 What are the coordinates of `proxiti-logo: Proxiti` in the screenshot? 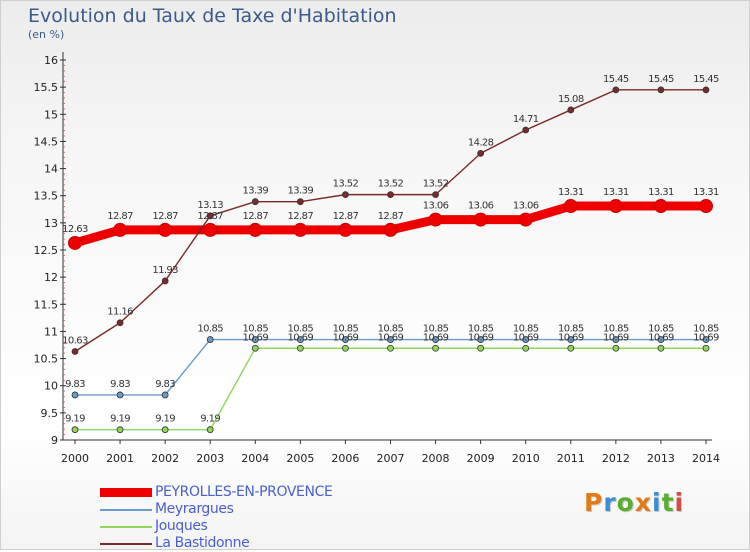 It's located at (634, 502).